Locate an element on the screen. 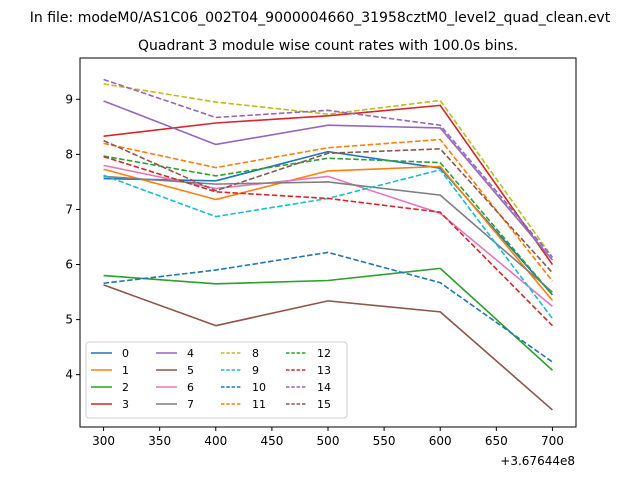 The image size is (640, 480). legend-label-1: 1 is located at coordinates (125, 370).